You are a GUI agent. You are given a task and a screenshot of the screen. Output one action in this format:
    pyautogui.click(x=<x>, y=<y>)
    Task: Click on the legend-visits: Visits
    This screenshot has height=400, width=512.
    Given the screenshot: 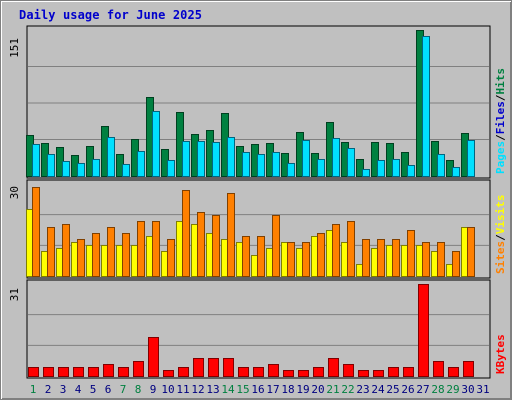 What is the action you would take?
    pyautogui.click(x=500, y=215)
    